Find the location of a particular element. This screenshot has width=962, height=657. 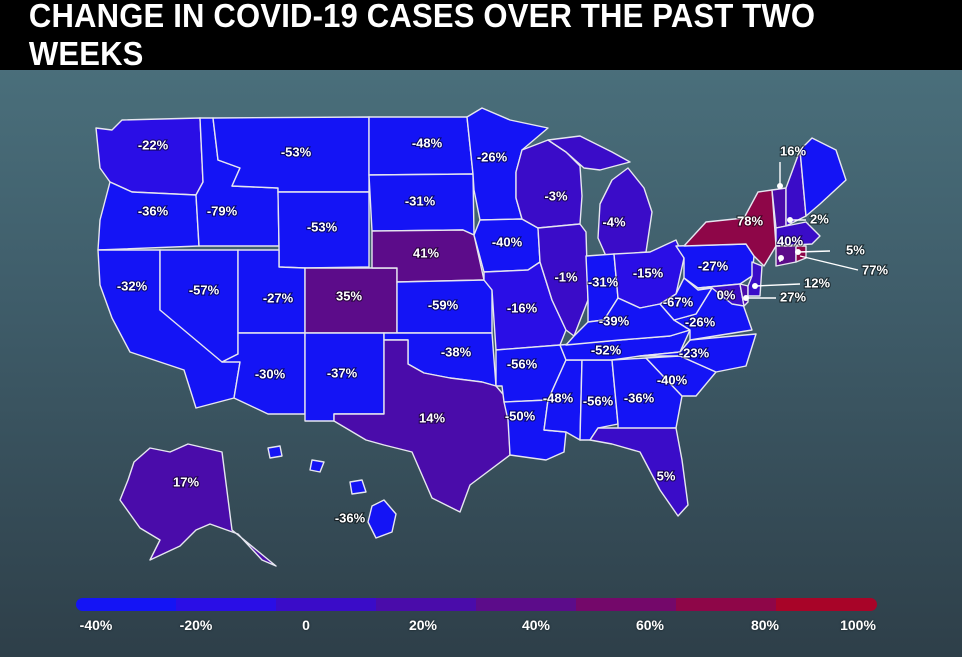

state-value-ak: 17% is located at coordinates (186, 481).